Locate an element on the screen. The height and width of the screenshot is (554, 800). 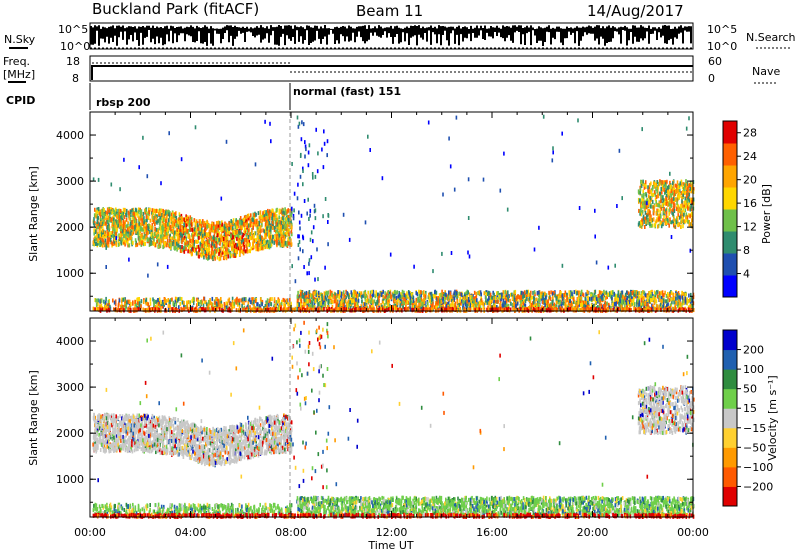
beam-label: Beam 11 is located at coordinates (389, 11).